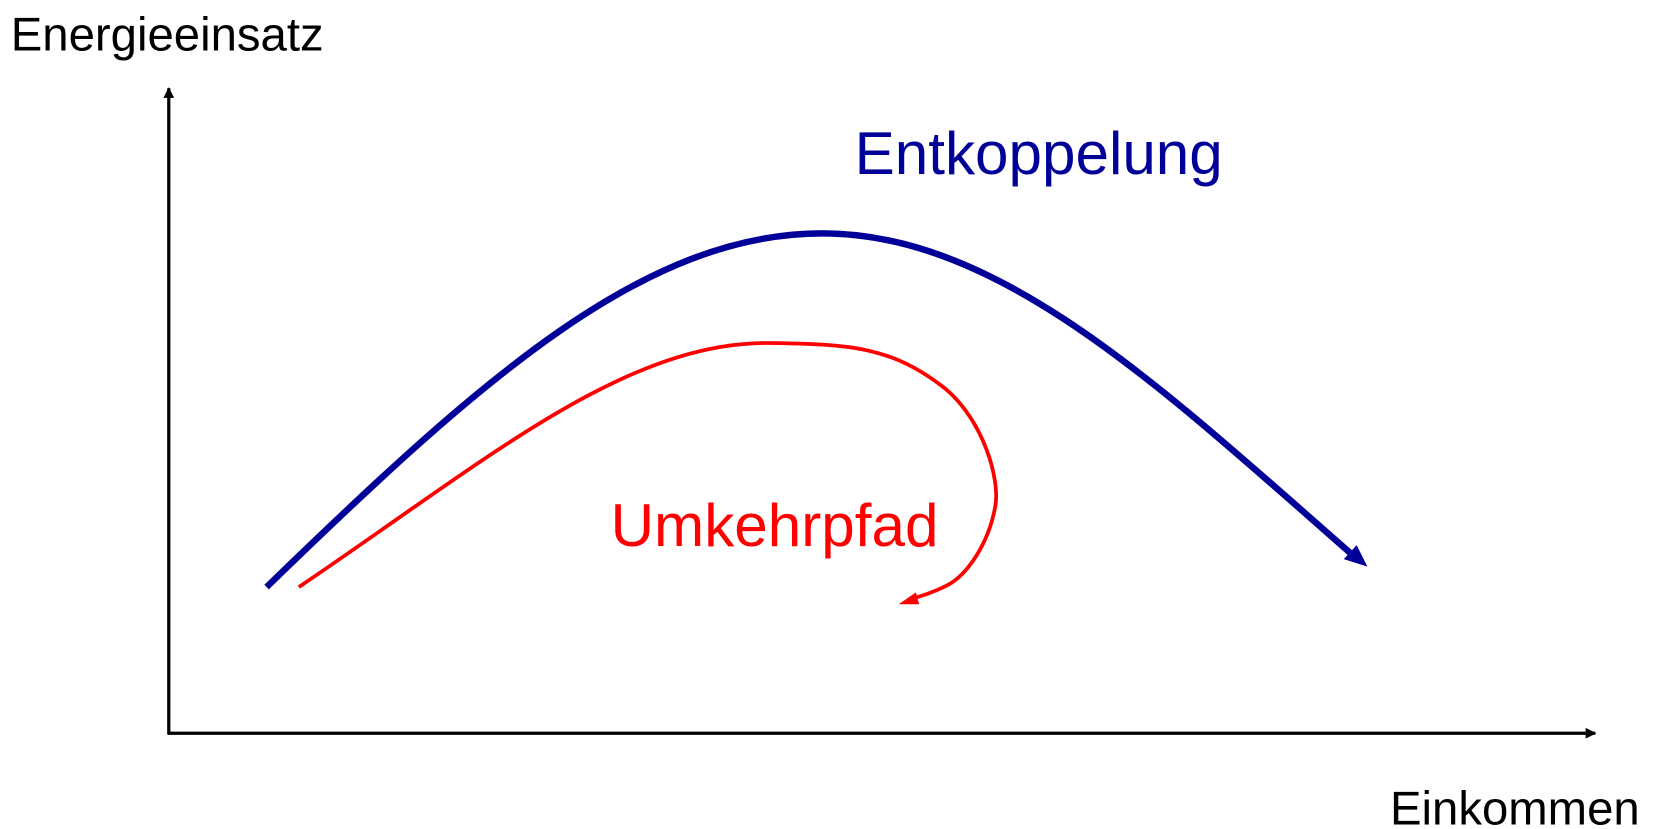 The width and height of the screenshot is (1677, 829). Describe the element at coordinates (647, 471) in the screenshot. I see `reversal-curve` at that location.